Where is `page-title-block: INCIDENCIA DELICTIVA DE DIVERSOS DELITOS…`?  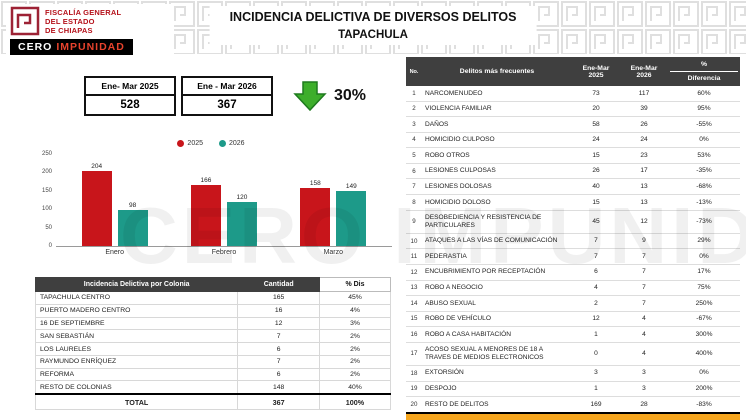 page-title-block: INCIDENCIA DELICTIVA DE DIVERSOS DELITOS… is located at coordinates (373, 25).